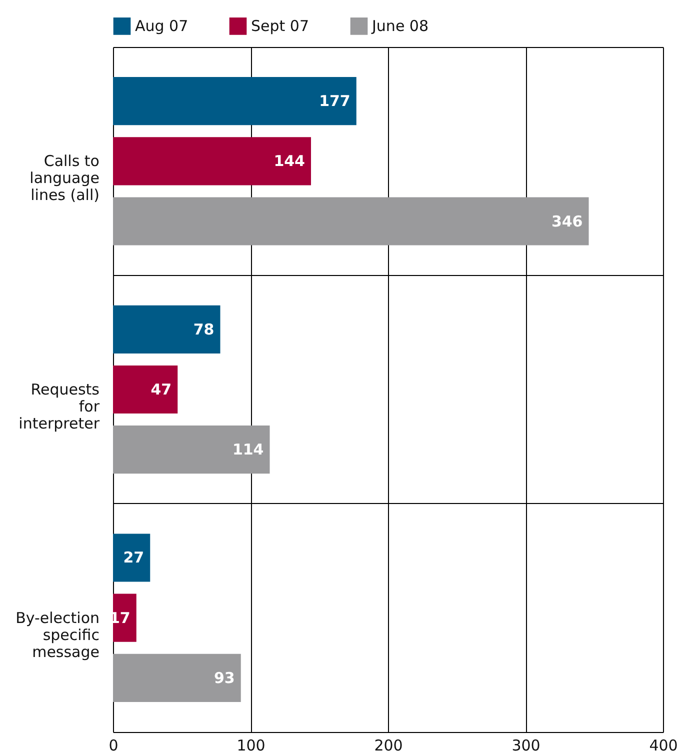 This screenshot has height=756, width=683. I want to click on legend-label: Aug 07, so click(161, 26).